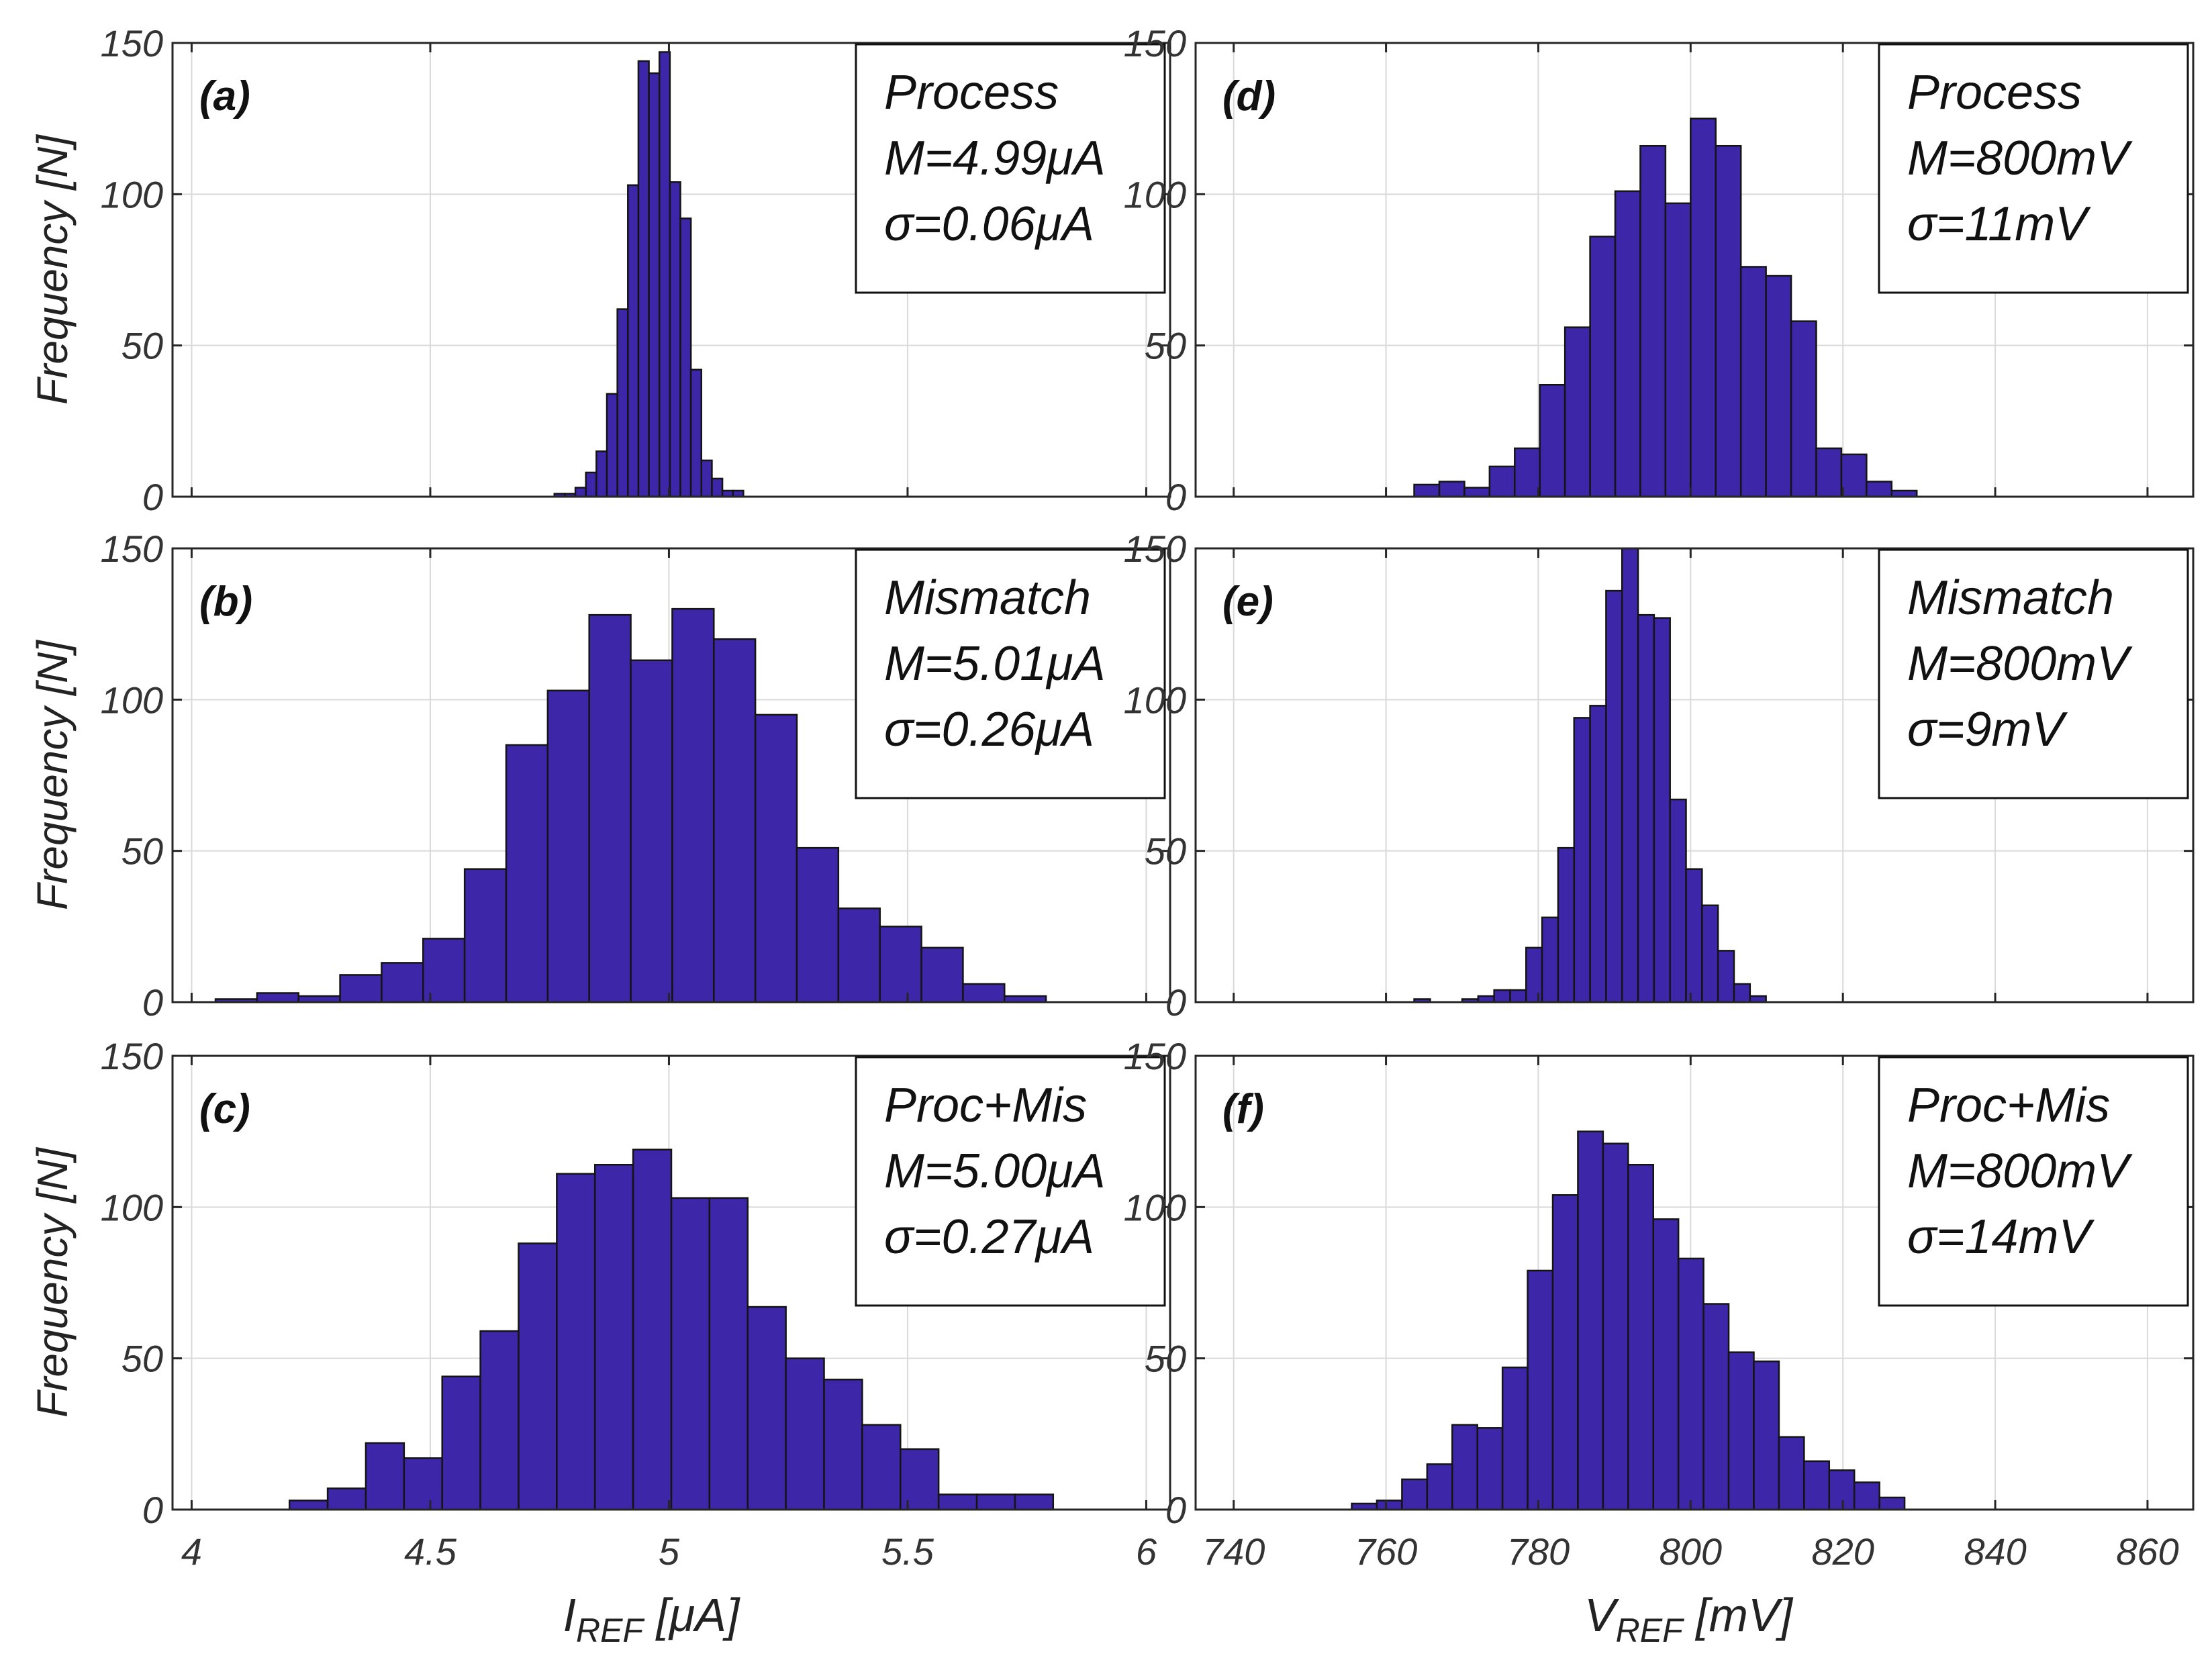 Image resolution: width=2212 pixels, height=1670 pixels. Describe the element at coordinates (224, 96) in the screenshot. I see `panel-label: (a)` at that location.